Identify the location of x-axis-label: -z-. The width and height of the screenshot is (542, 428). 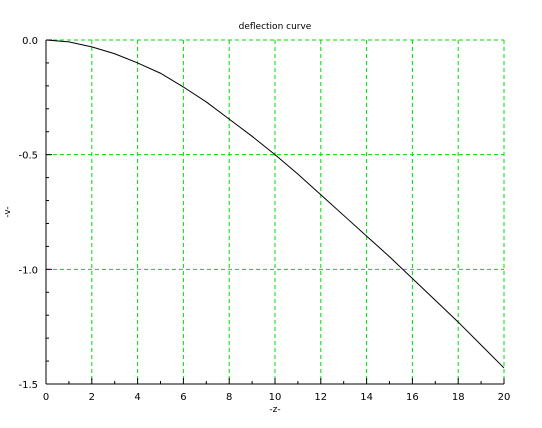
(274, 410).